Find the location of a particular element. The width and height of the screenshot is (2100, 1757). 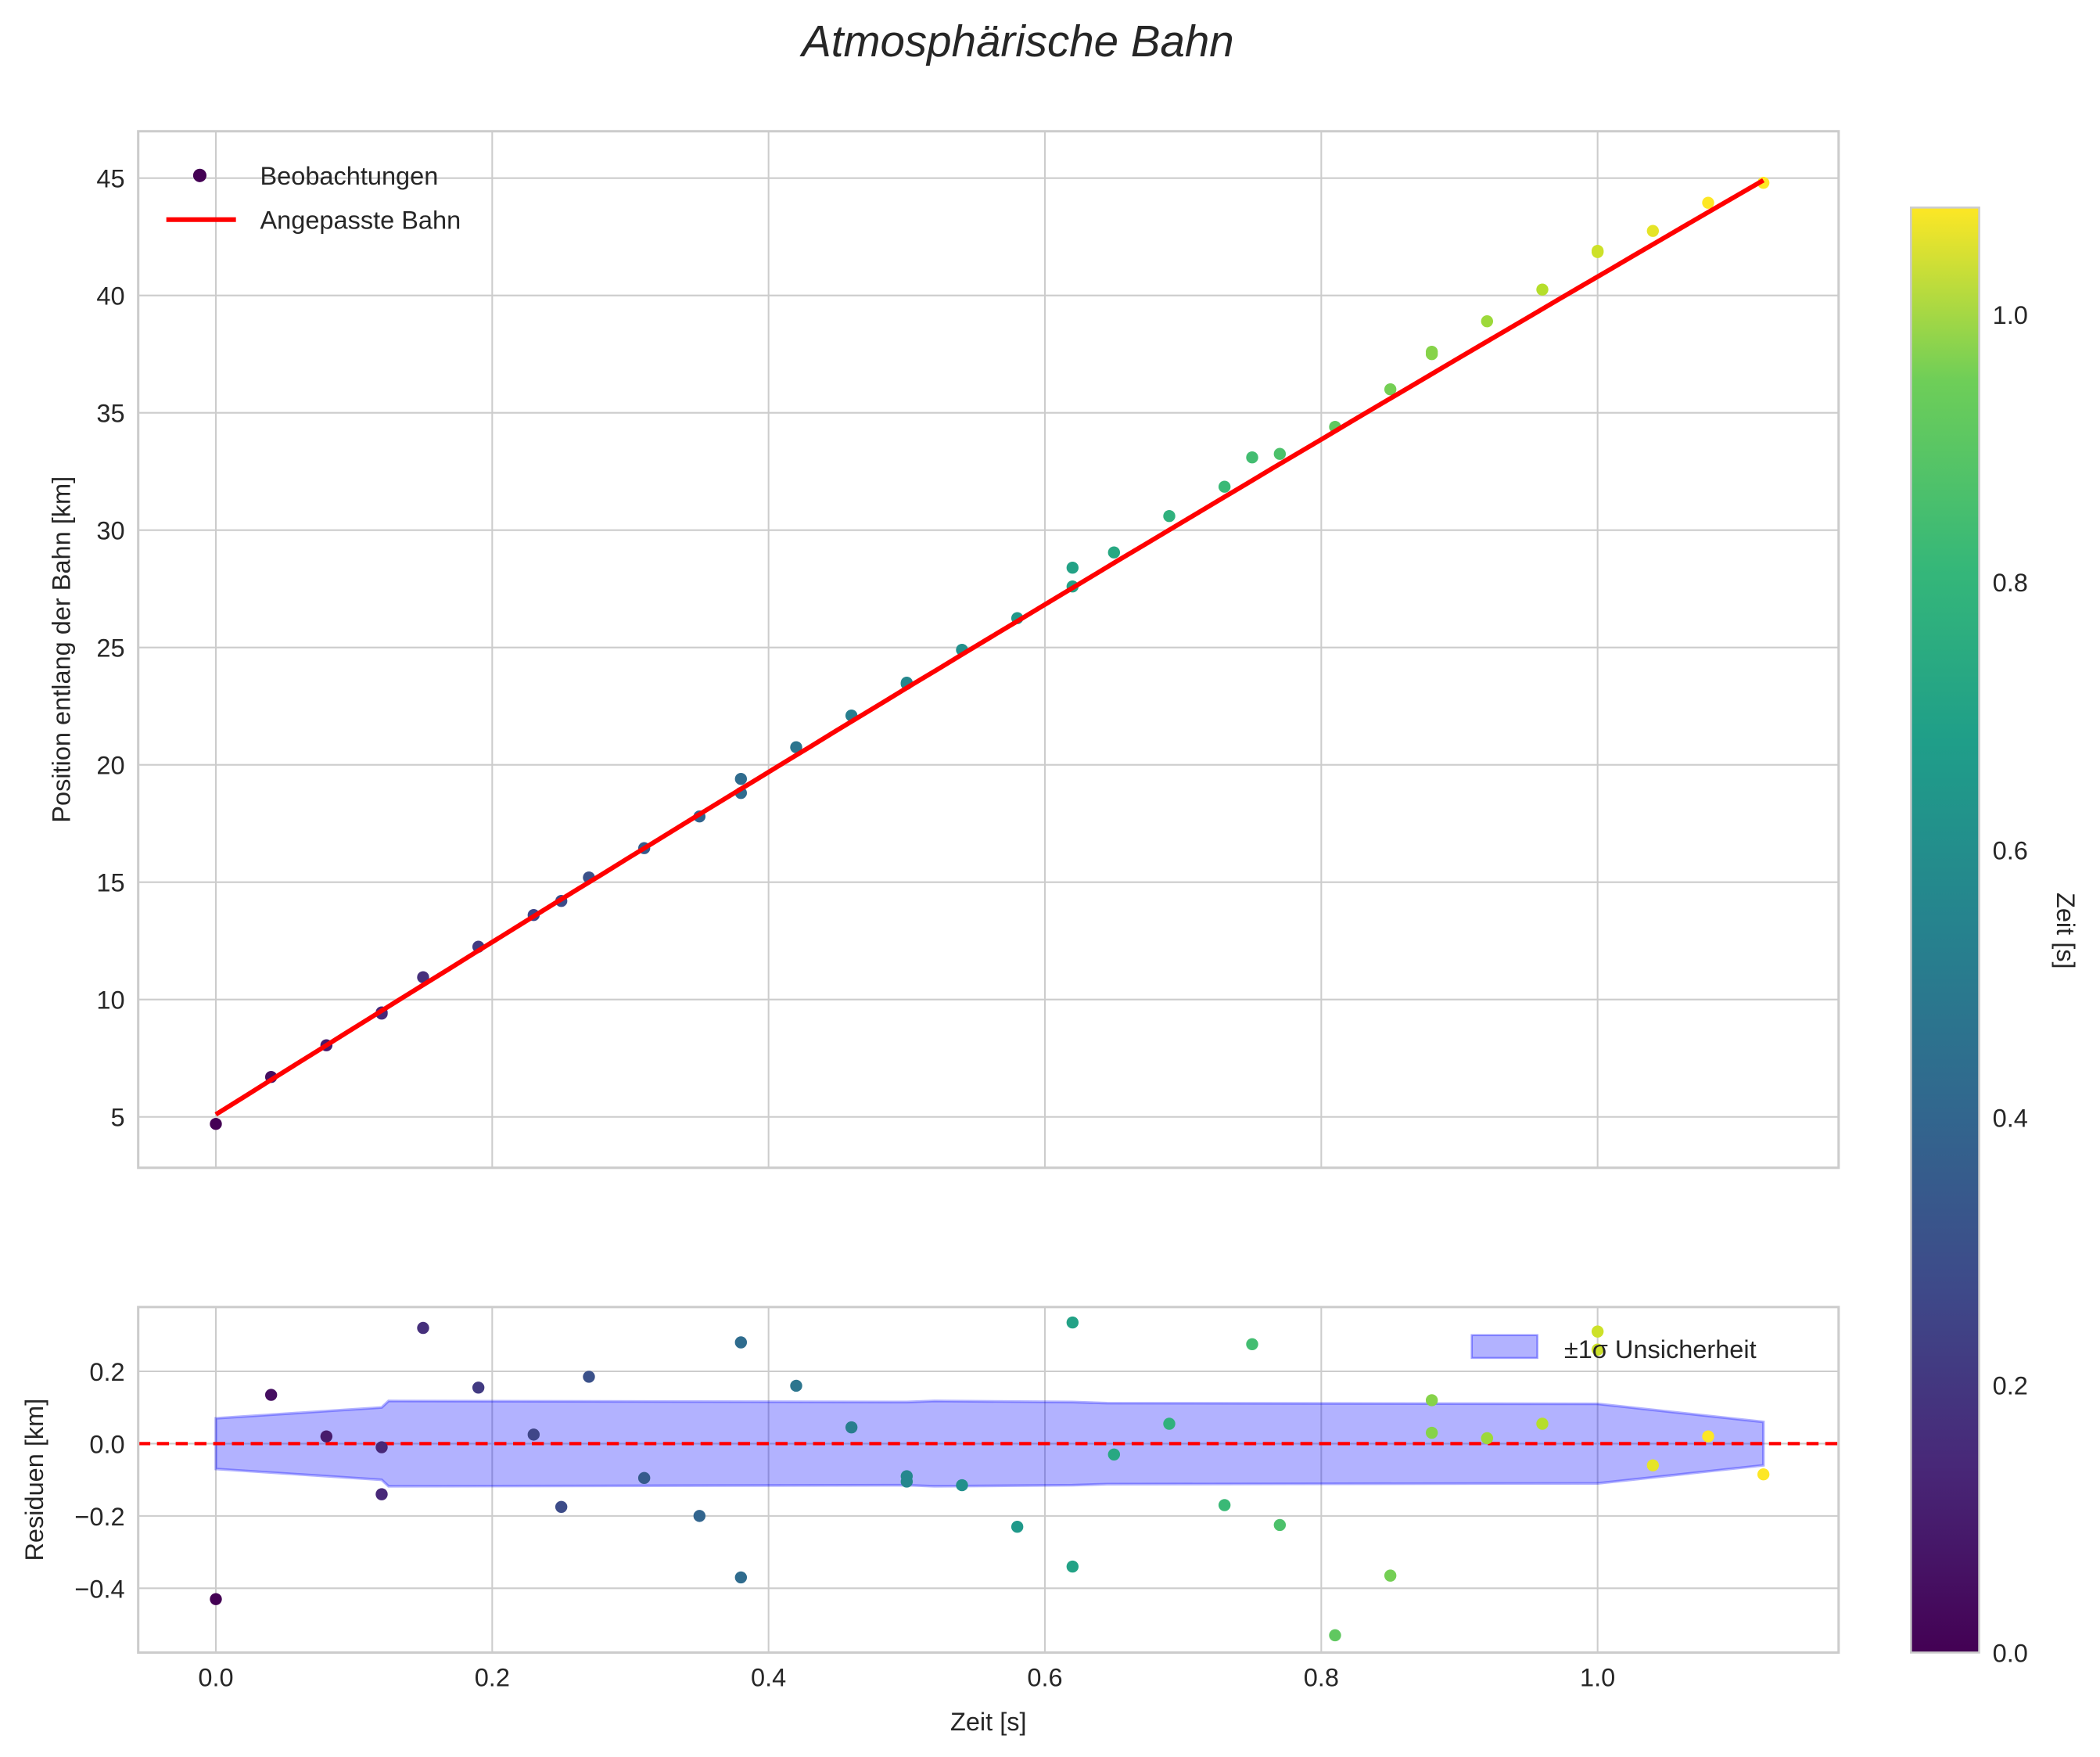

y-tick-label: 30 is located at coordinates (110, 531).